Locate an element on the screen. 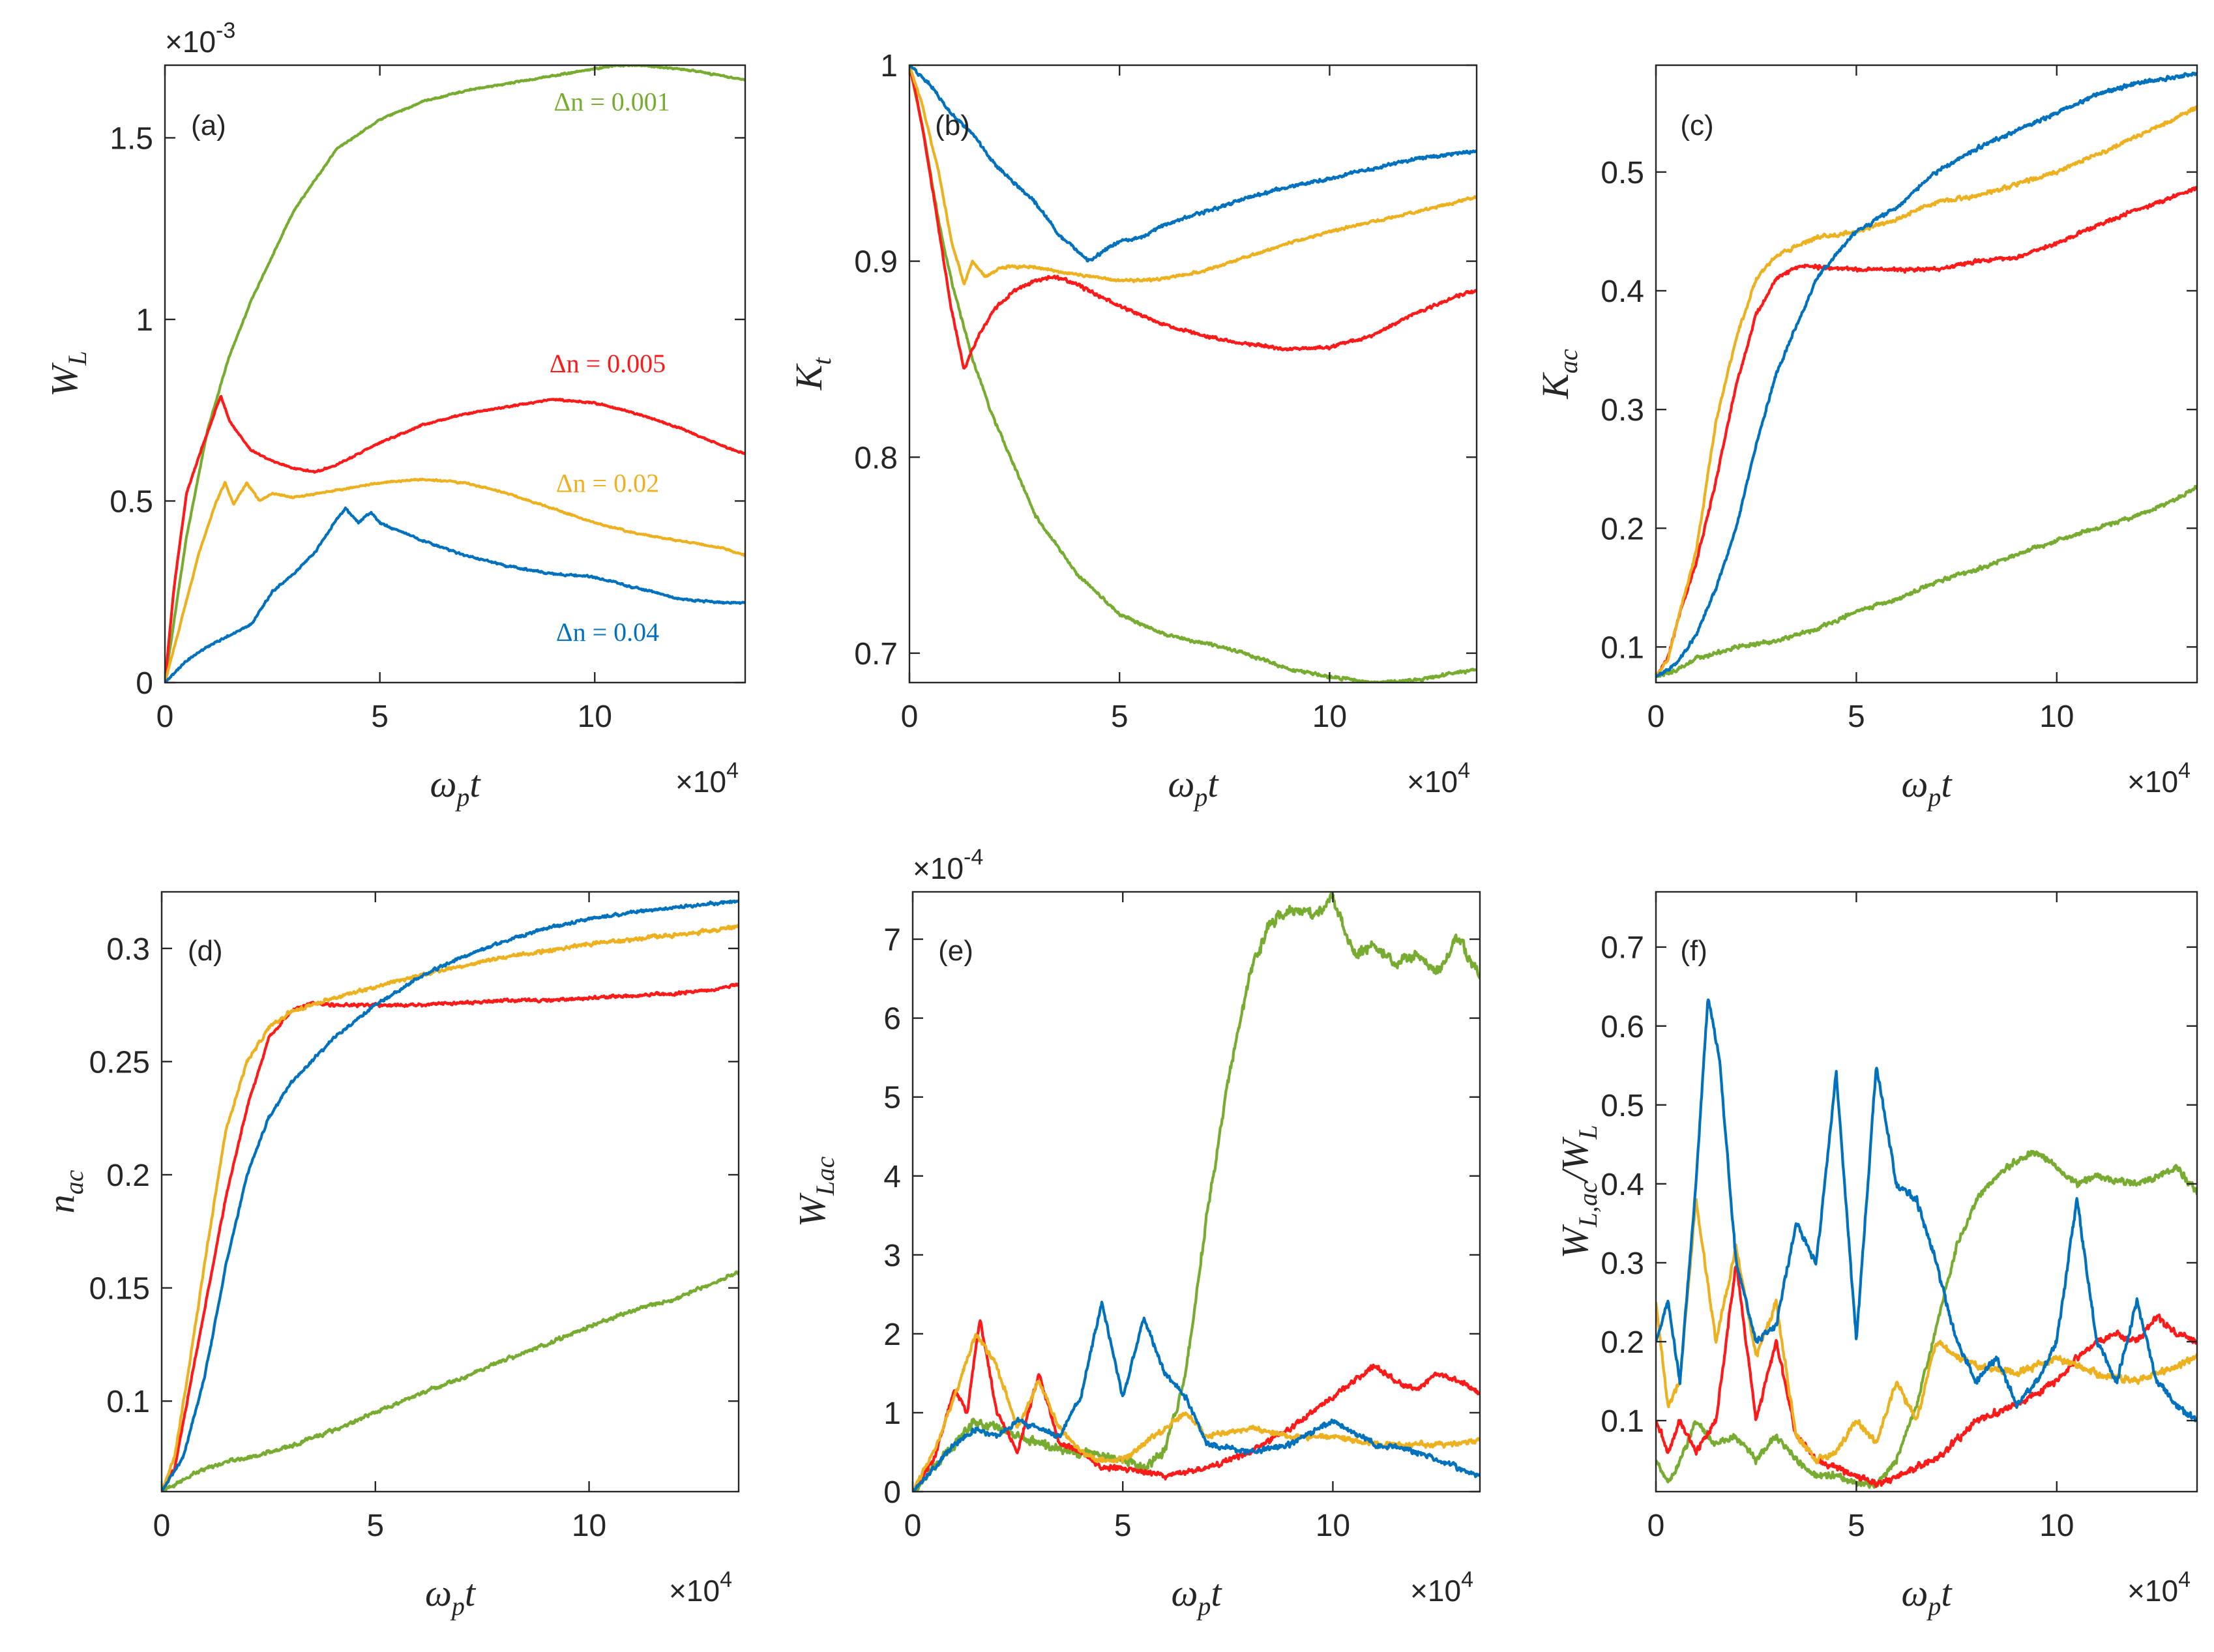  annotation-yellow: Δn = 0.02 is located at coordinates (607, 483).